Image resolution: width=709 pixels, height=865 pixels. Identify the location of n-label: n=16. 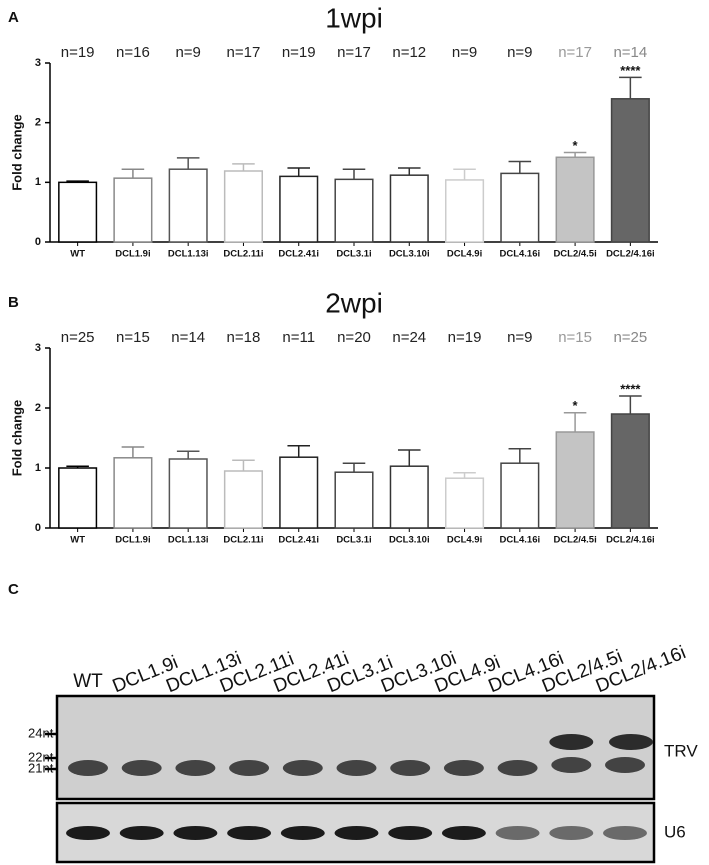
(133, 52).